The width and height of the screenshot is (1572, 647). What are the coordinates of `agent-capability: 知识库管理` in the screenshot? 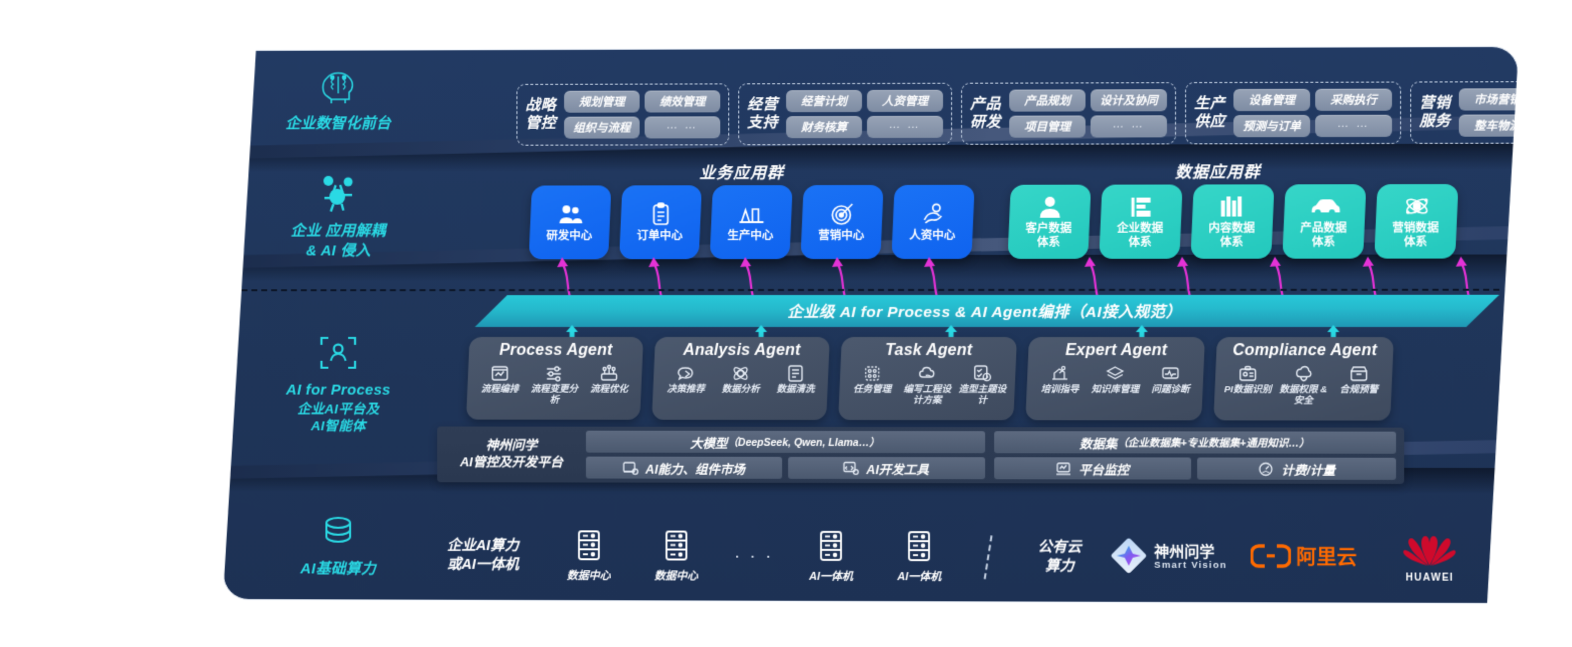 It's located at (1115, 379).